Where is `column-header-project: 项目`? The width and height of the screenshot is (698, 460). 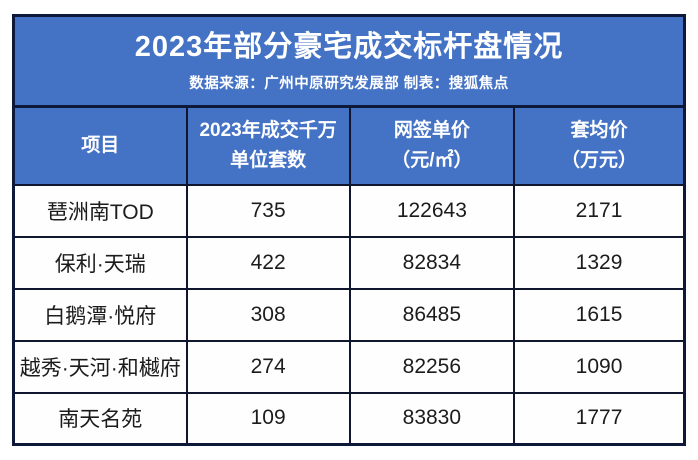 column-header-project: 项目 is located at coordinates (100, 145).